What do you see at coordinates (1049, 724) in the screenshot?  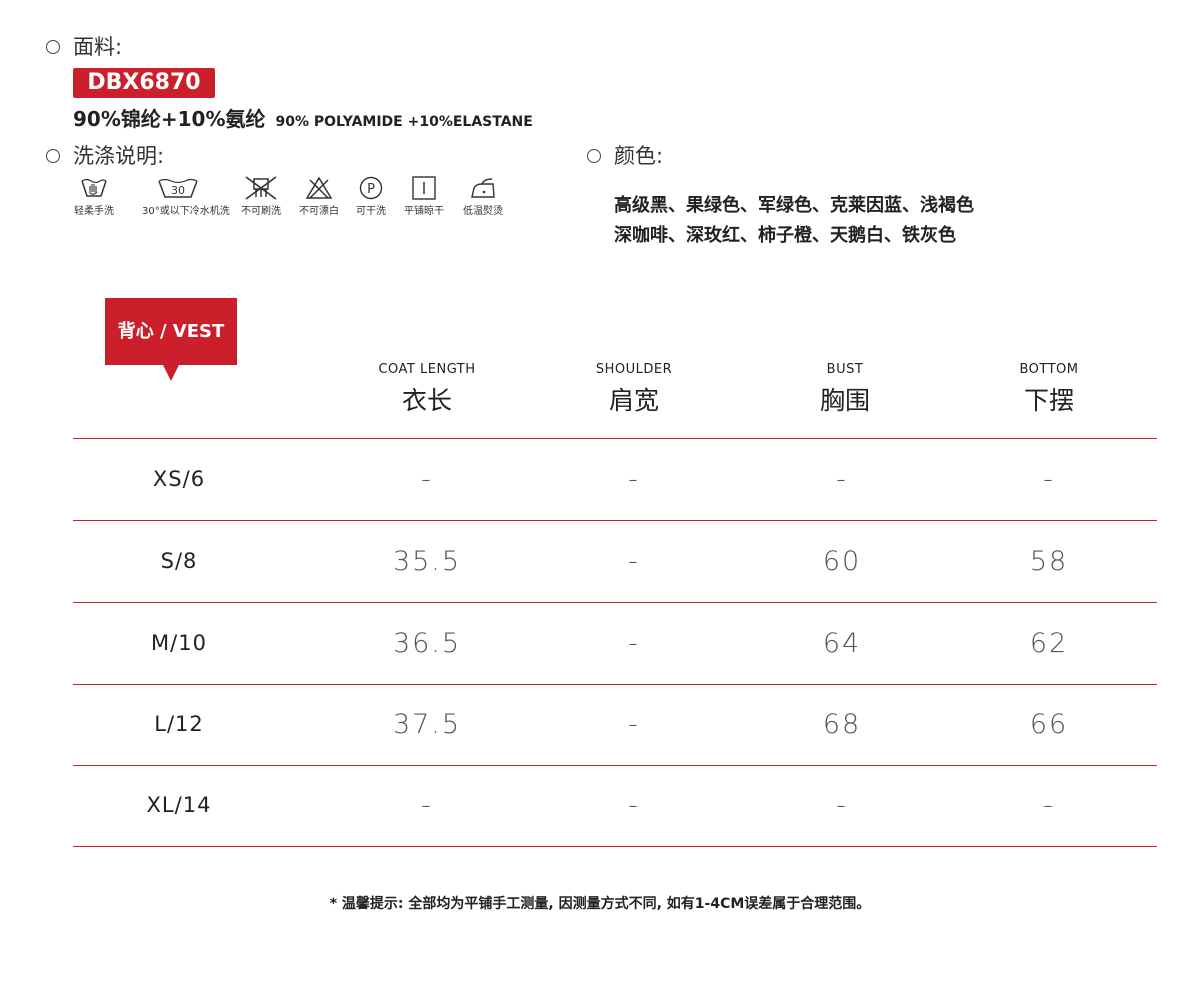 I see `bottom-cell: 66` at bounding box center [1049, 724].